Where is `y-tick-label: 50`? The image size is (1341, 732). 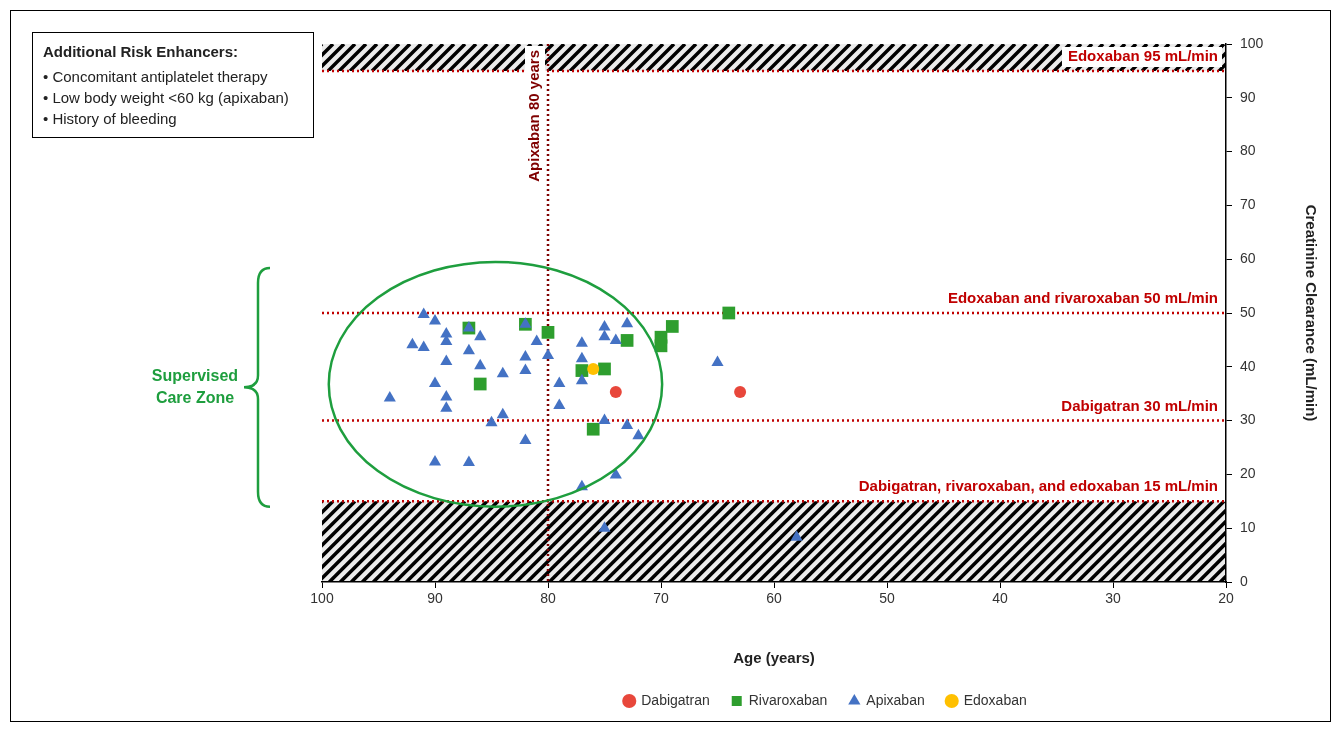 y-tick-label: 50 is located at coordinates (1248, 311).